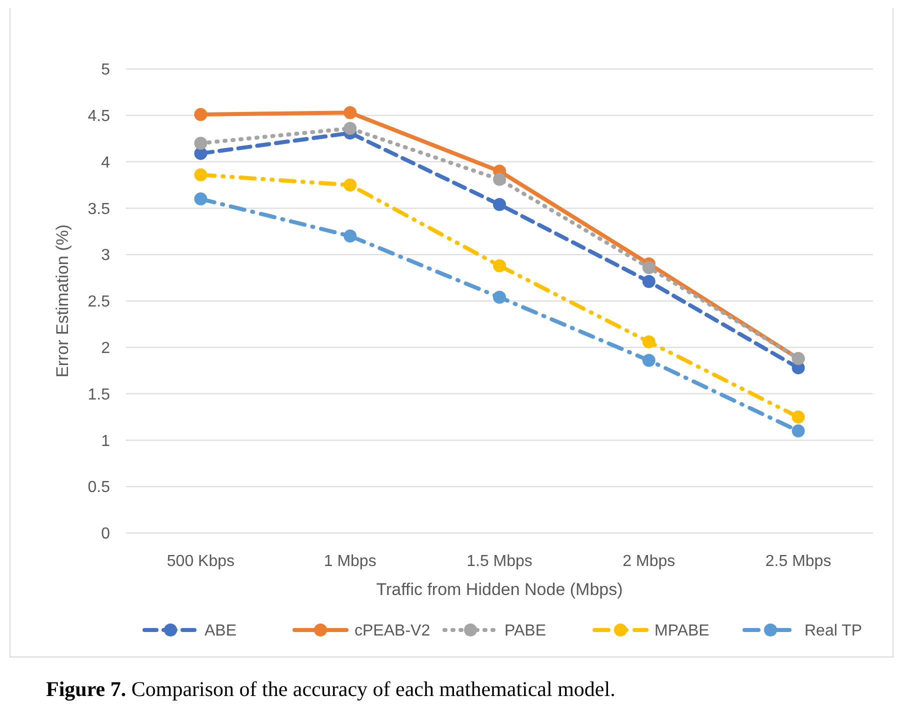  What do you see at coordinates (99, 487) in the screenshot?
I see `y-tick-label: 0.5` at bounding box center [99, 487].